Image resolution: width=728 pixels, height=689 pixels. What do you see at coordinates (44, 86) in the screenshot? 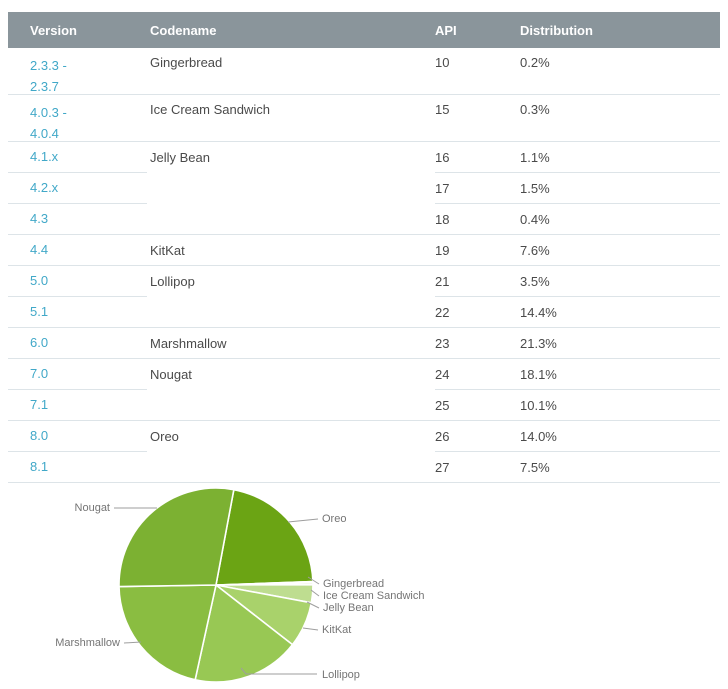
I see `version-link: 2.3.7` at bounding box center [44, 86].